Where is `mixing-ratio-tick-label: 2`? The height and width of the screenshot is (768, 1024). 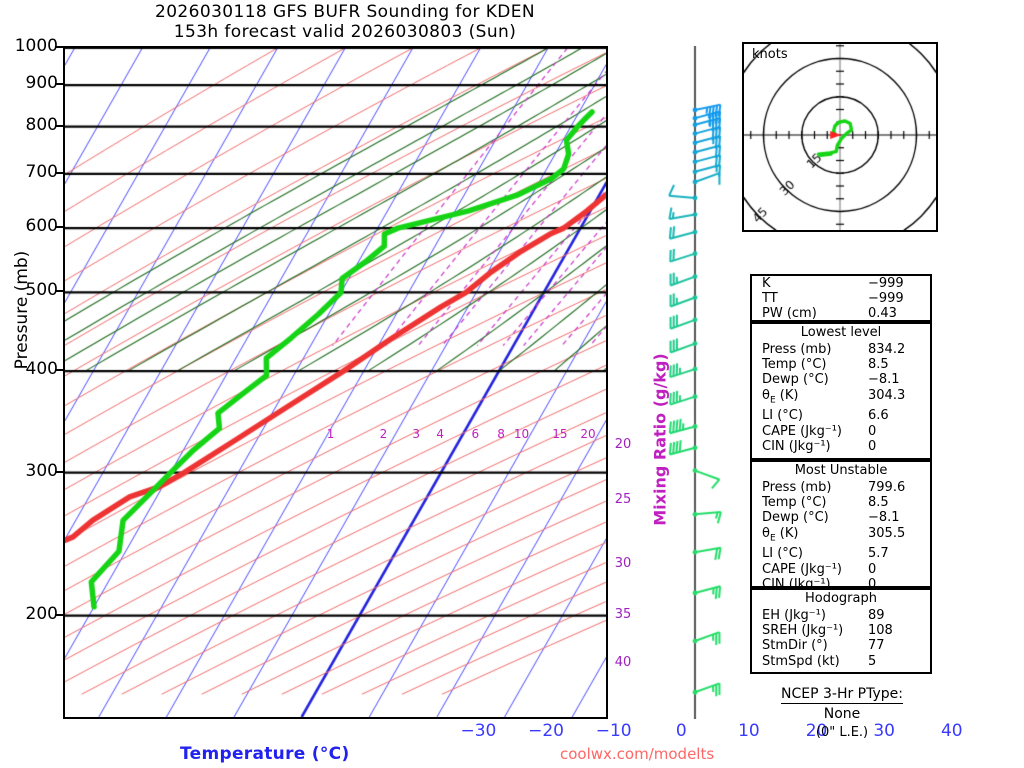 mixing-ratio-tick-label: 2 is located at coordinates (383, 434).